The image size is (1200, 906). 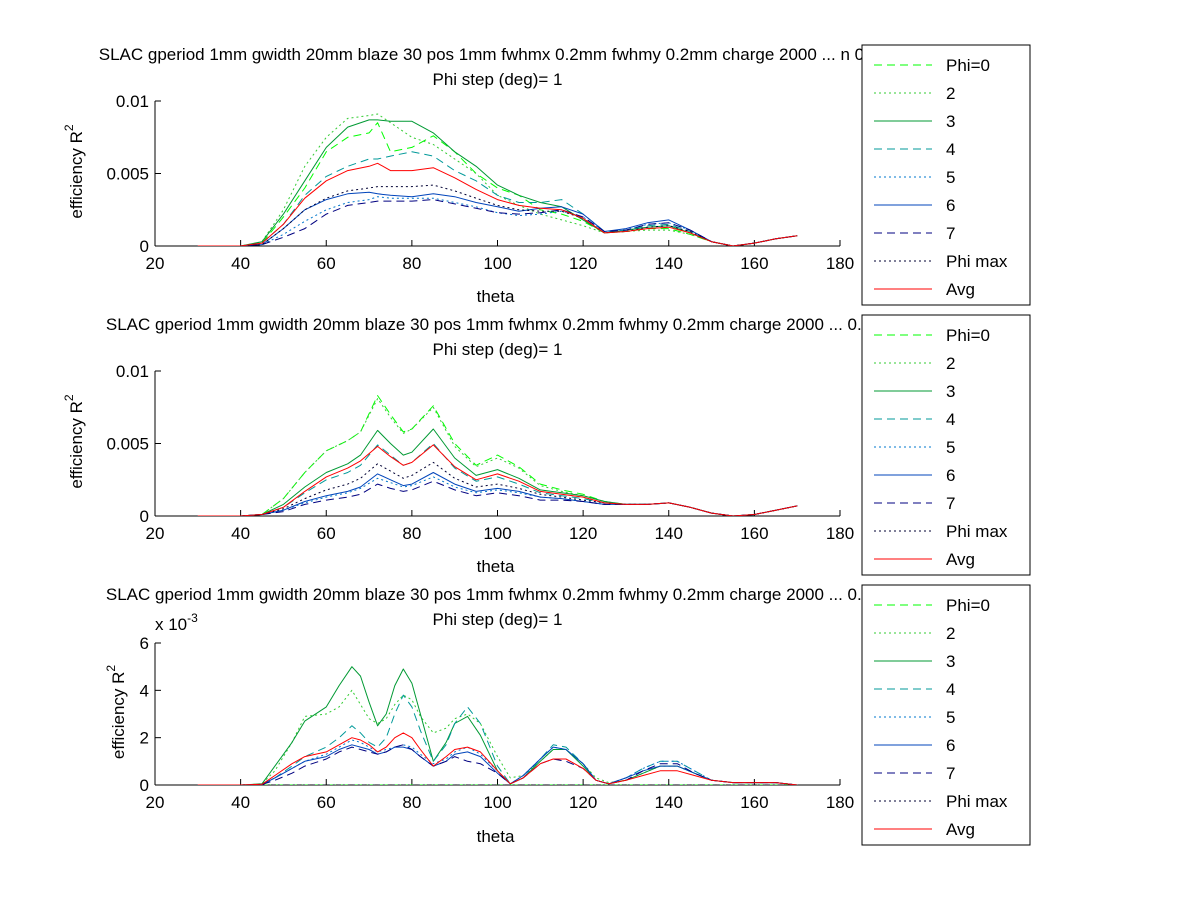 I want to click on y-tick-label: 2, so click(x=144, y=738).